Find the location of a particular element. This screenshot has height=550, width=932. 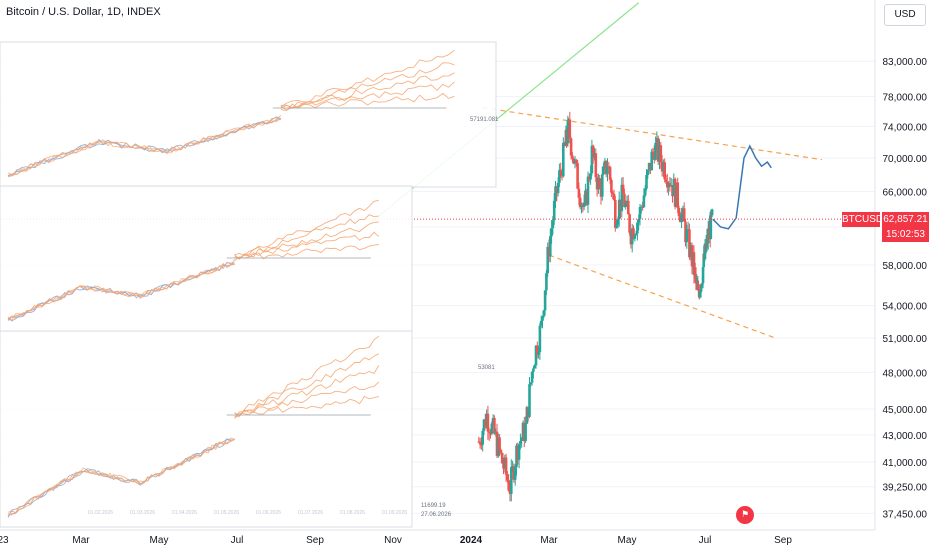

y-tick-label: 74,000.00 is located at coordinates (905, 127).